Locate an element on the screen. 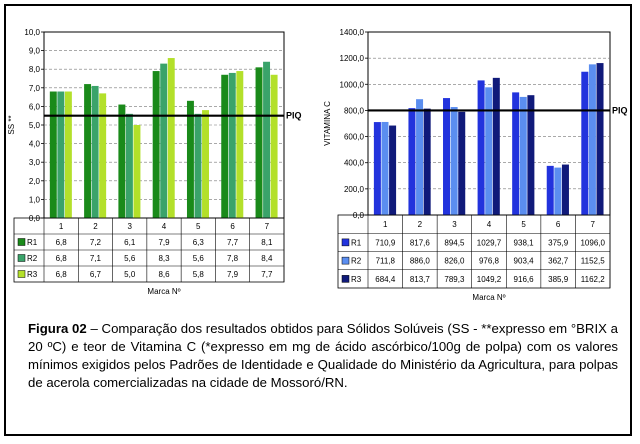  chart1-data-label: 6,7 is located at coordinates (96, 274).